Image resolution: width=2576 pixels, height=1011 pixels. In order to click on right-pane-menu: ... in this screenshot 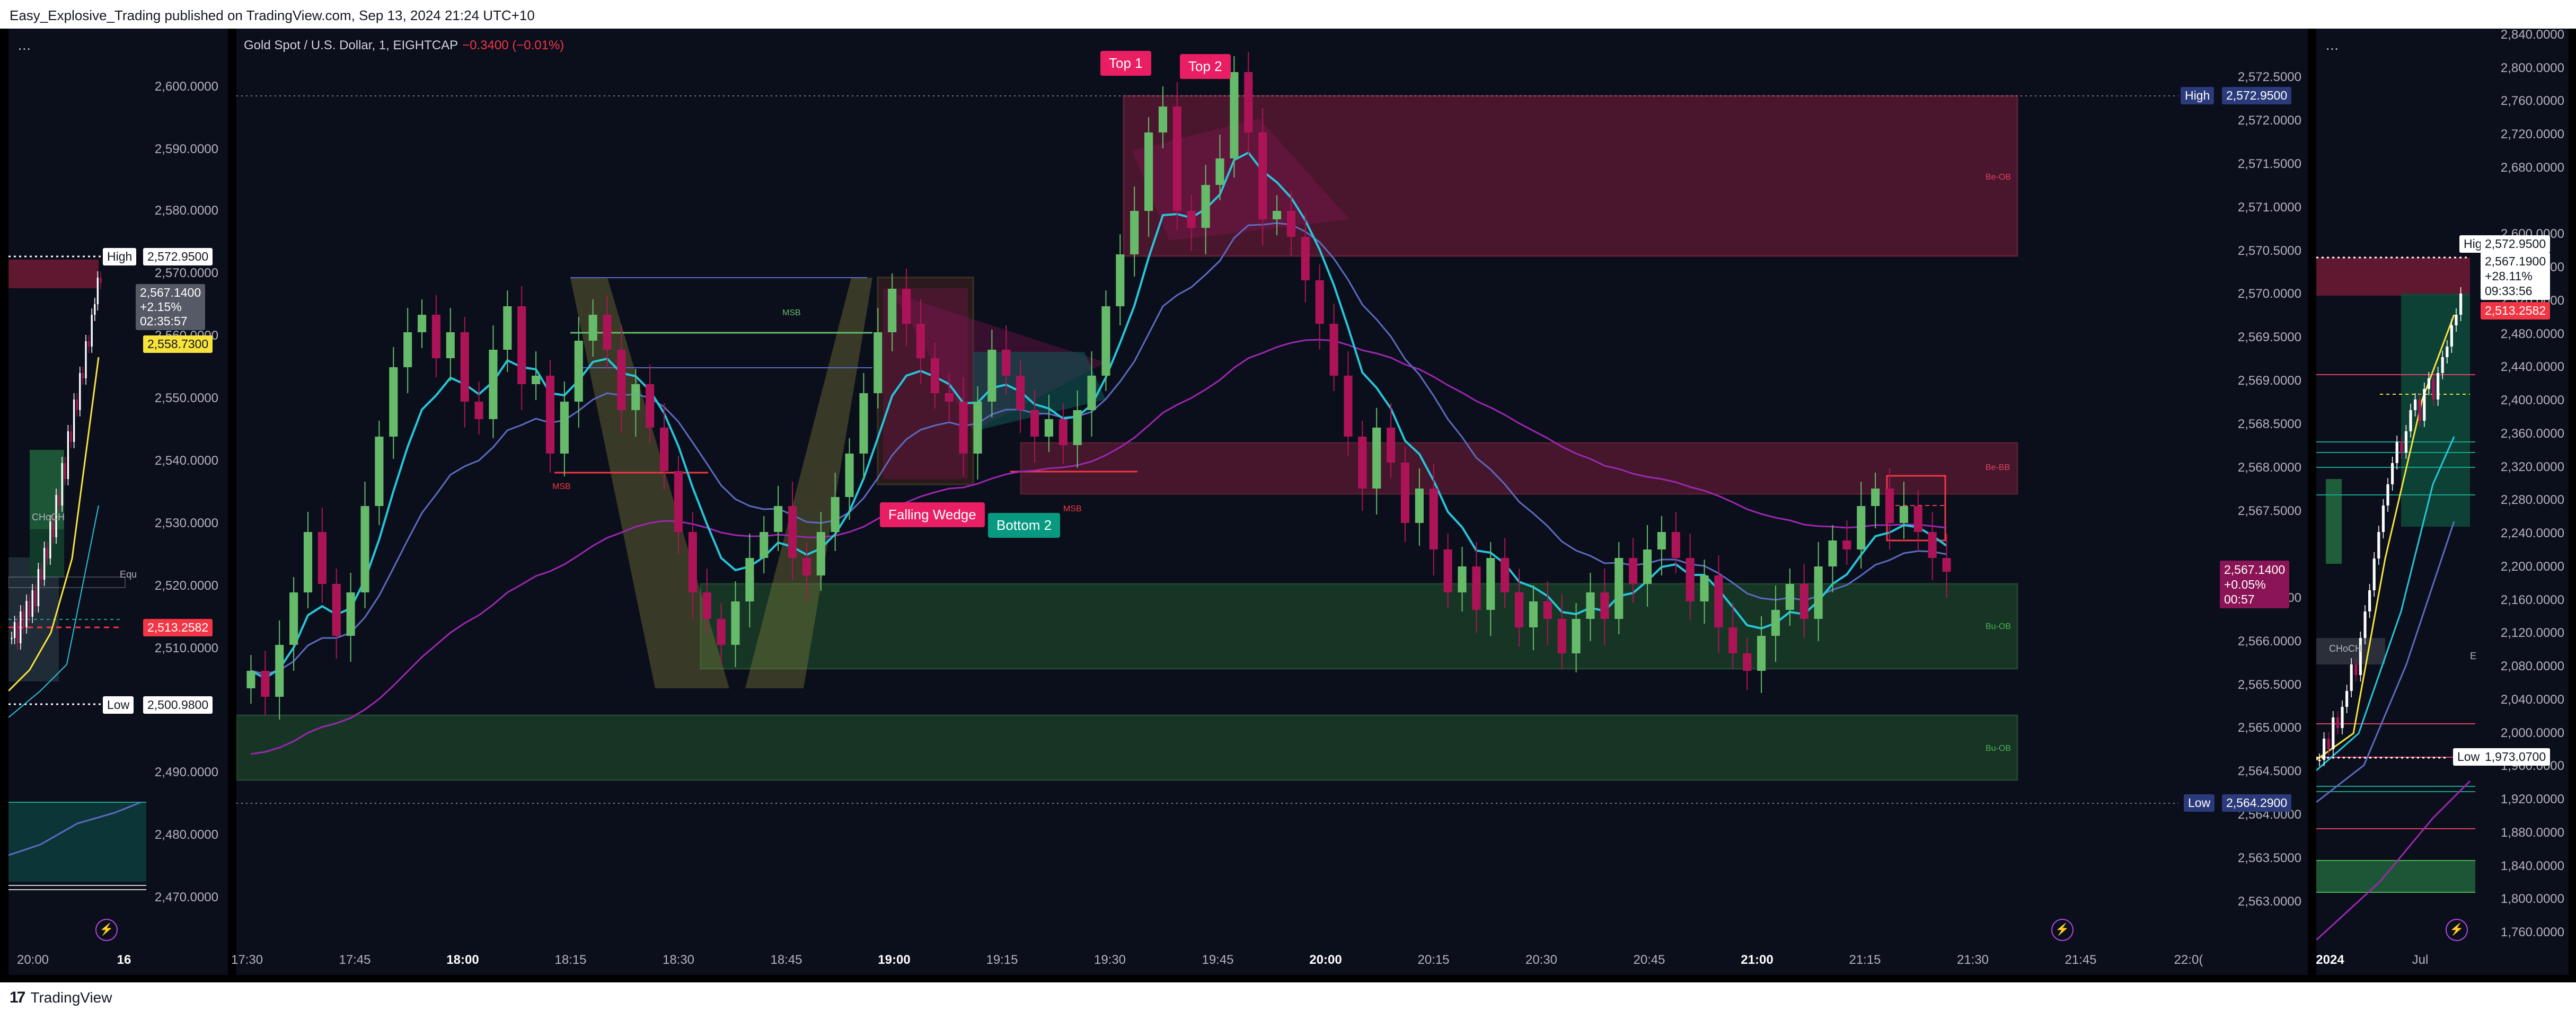, I will do `click(2332, 45)`.